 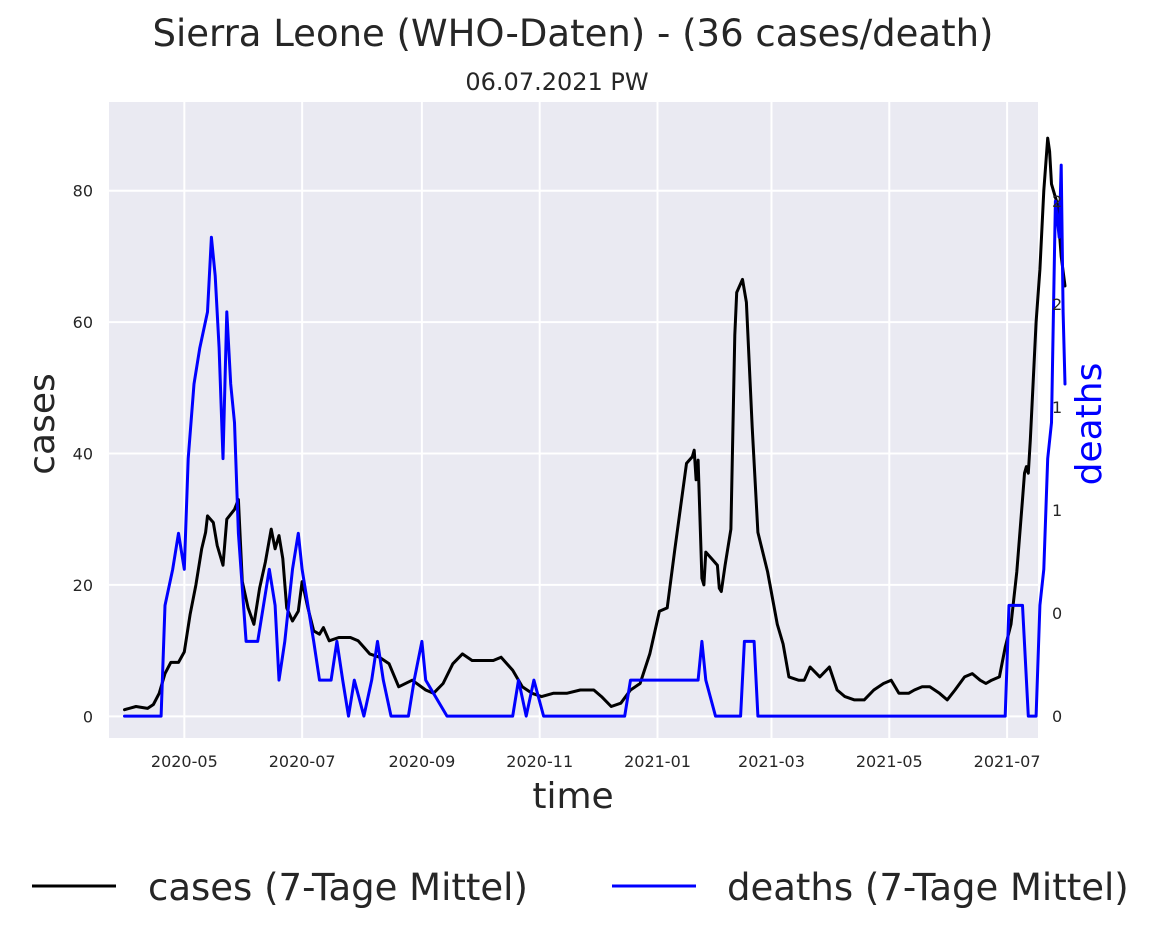 I want to click on y-tick-label: 40, so click(x=83, y=454).